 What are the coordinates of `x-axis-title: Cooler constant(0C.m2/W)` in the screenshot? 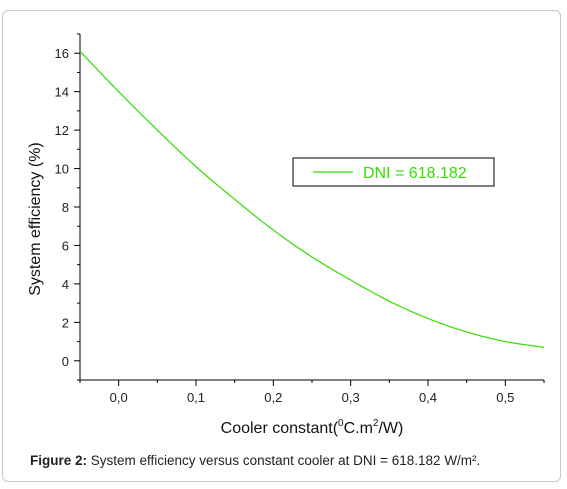 It's located at (312, 427).